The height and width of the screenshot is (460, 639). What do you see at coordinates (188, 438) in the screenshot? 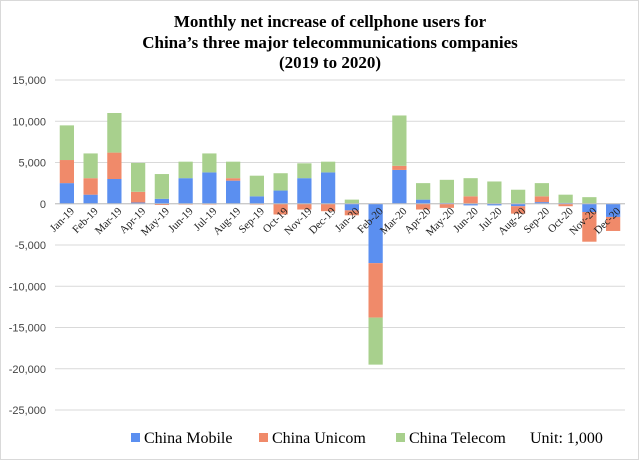
I see `legend-label: China Mobile` at bounding box center [188, 438].